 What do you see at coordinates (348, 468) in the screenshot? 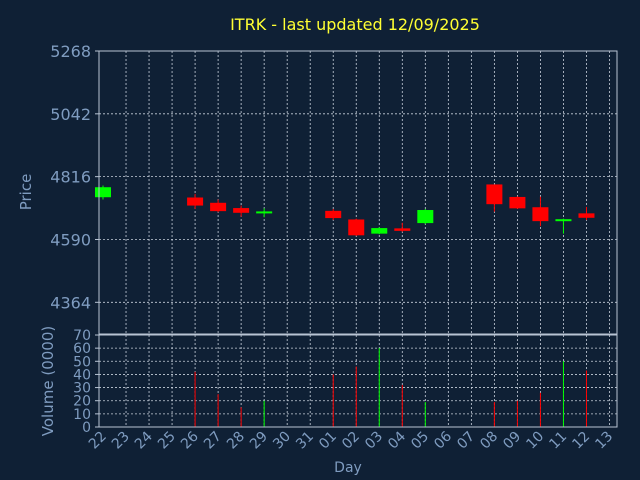
I see `x-axis-label: Day` at bounding box center [348, 468].